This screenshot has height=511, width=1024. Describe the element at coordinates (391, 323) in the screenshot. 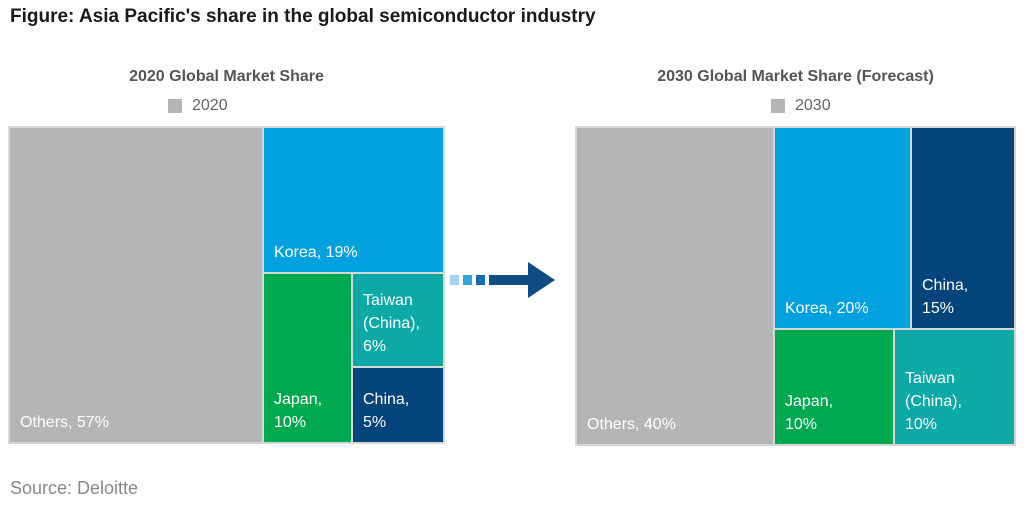

I see `tile-label: Taiwan (China), 6%` at that location.